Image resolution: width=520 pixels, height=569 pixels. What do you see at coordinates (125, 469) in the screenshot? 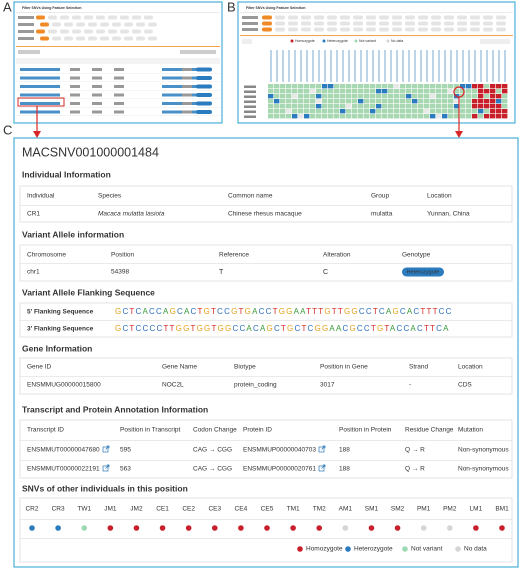
I see `cell: 563` at bounding box center [125, 469].